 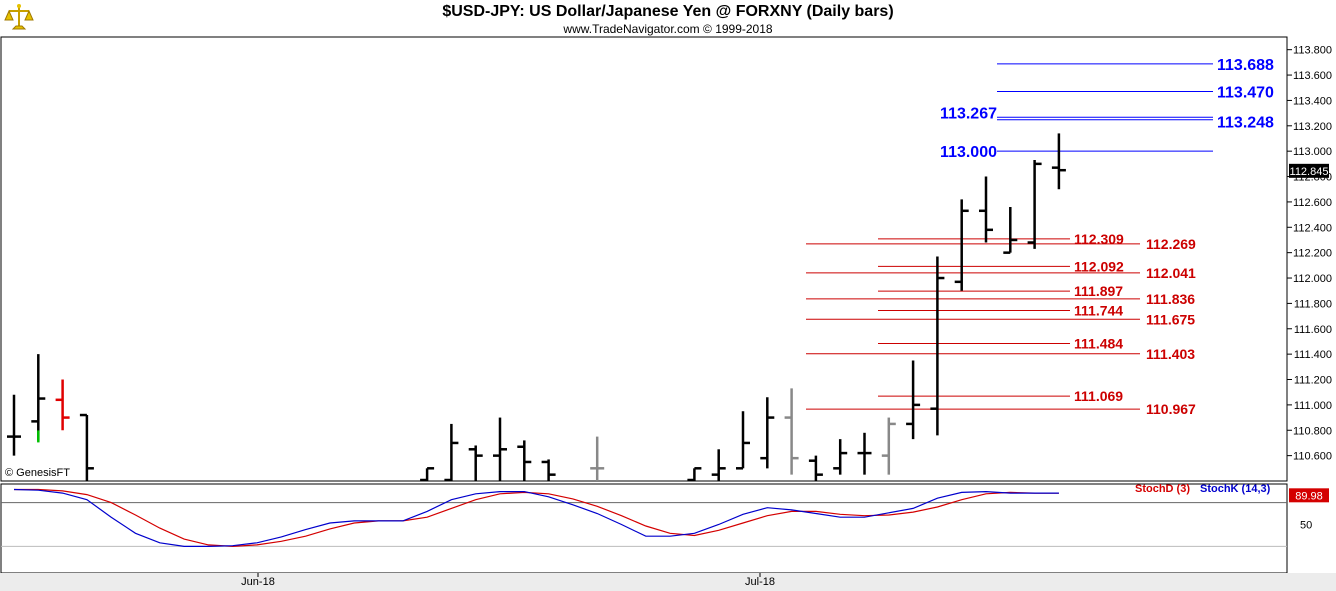 I want to click on data-credit: © GenesisFT, so click(x=37, y=473).